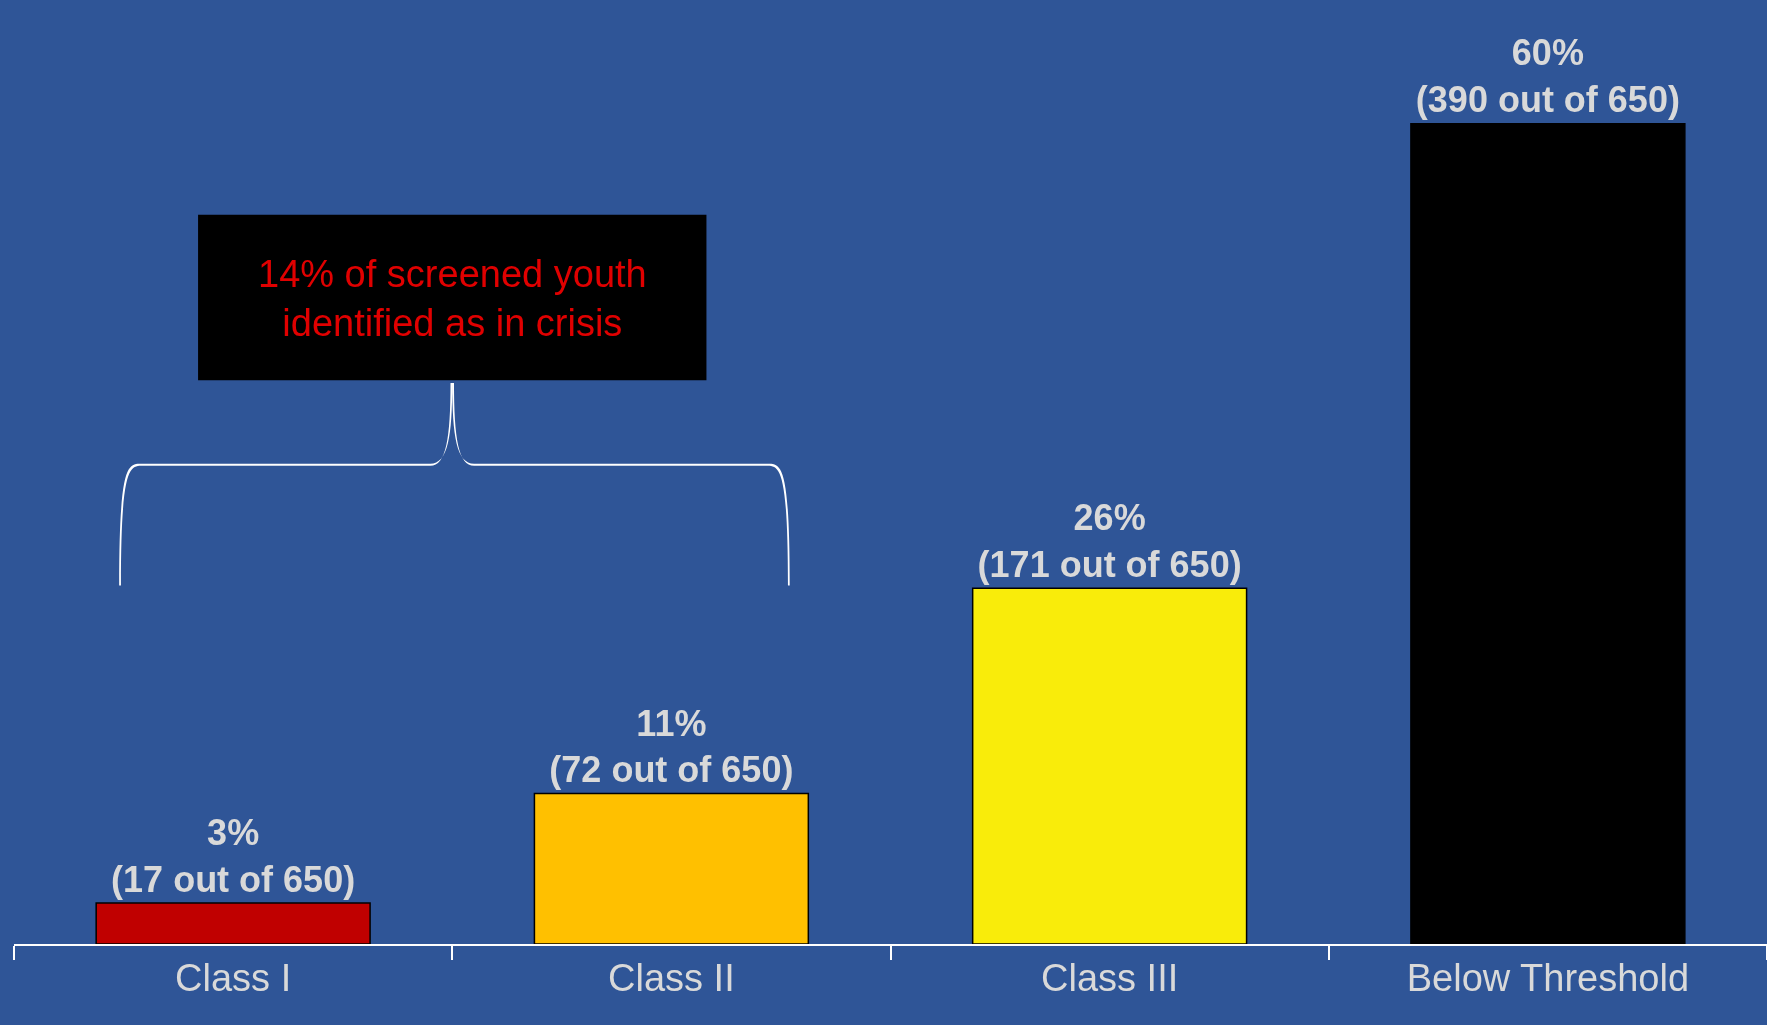  Describe the element at coordinates (1547, 76) in the screenshot. I see `data-label: 60% (390 out of 650)` at that location.